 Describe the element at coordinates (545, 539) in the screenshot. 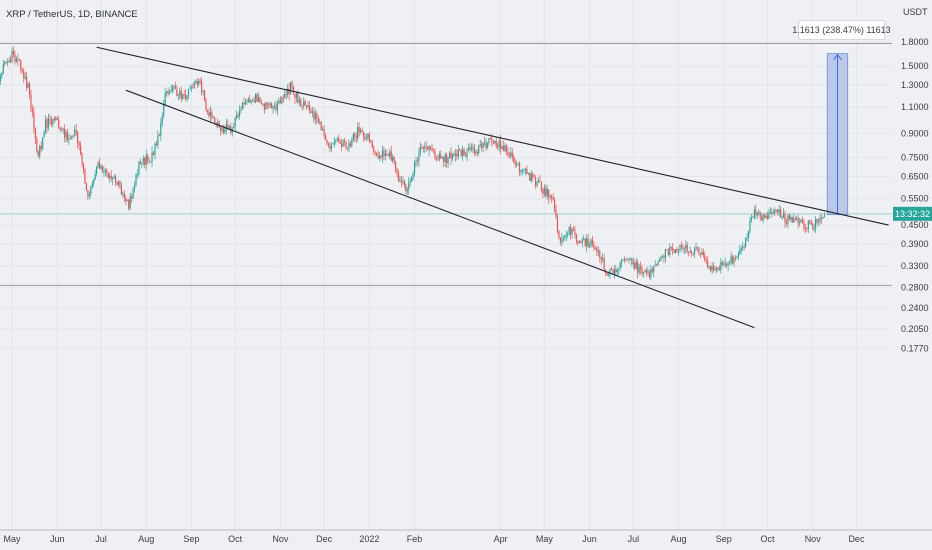

I see `x-tick-label: May` at that location.